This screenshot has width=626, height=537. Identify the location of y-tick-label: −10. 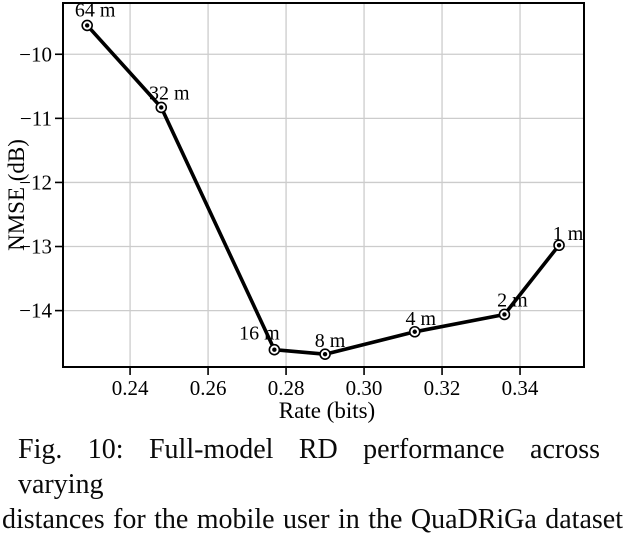
(35, 54).